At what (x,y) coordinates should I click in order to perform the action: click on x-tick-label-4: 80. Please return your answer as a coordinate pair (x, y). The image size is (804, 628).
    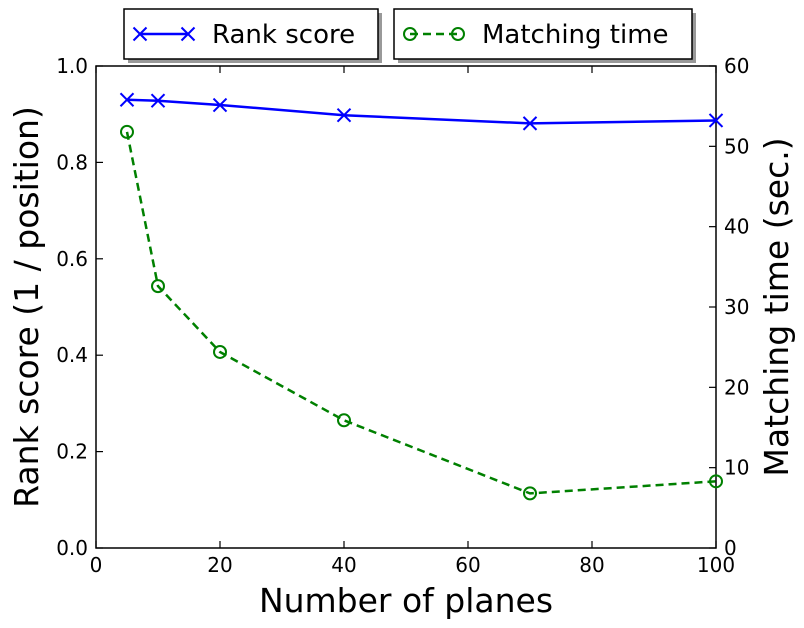
    Looking at the image, I should click on (591, 565).